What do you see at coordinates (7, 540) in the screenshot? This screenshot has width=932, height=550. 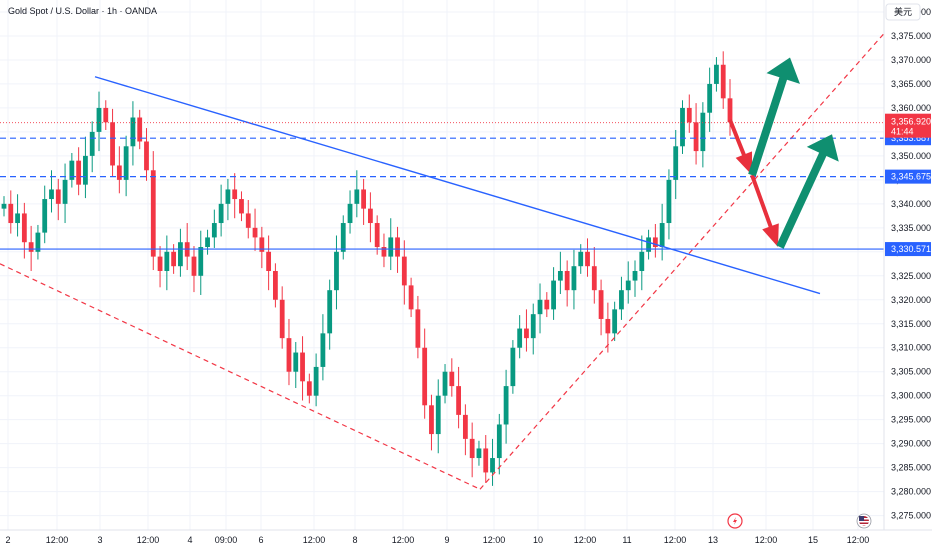 I see `time-tick-label: 2` at bounding box center [7, 540].